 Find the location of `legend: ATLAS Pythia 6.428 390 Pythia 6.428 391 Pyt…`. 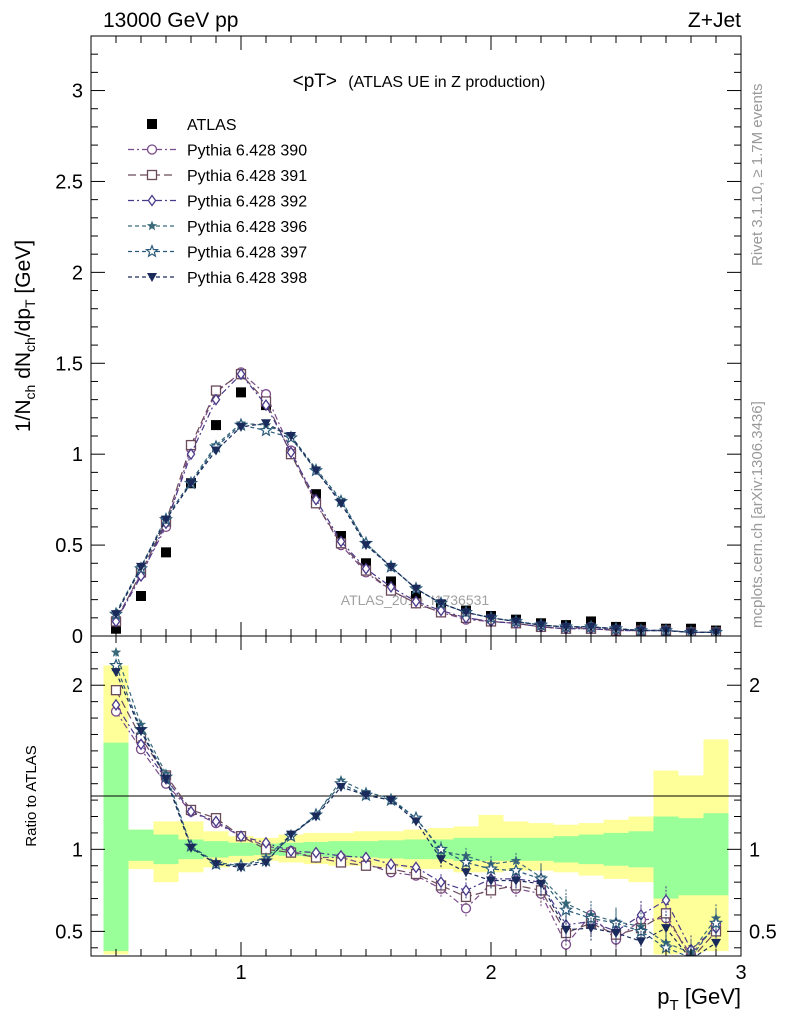

legend: ATLAS Pythia 6.428 390 Pythia 6.428 391 Pyt… is located at coordinates (217, 202).